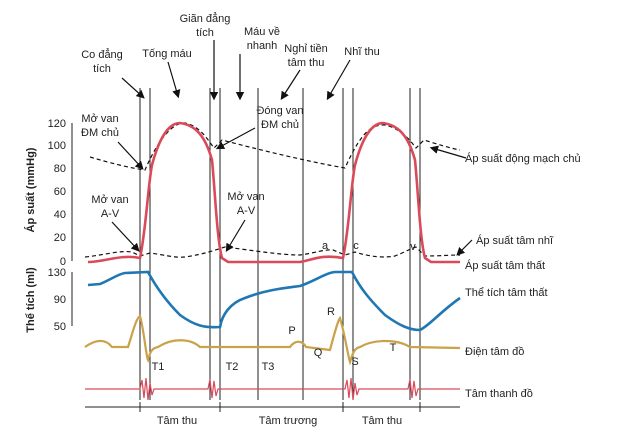 The image size is (620, 433). Describe the element at coordinates (354, 362) in the screenshot. I see `wave-label: S` at that location.